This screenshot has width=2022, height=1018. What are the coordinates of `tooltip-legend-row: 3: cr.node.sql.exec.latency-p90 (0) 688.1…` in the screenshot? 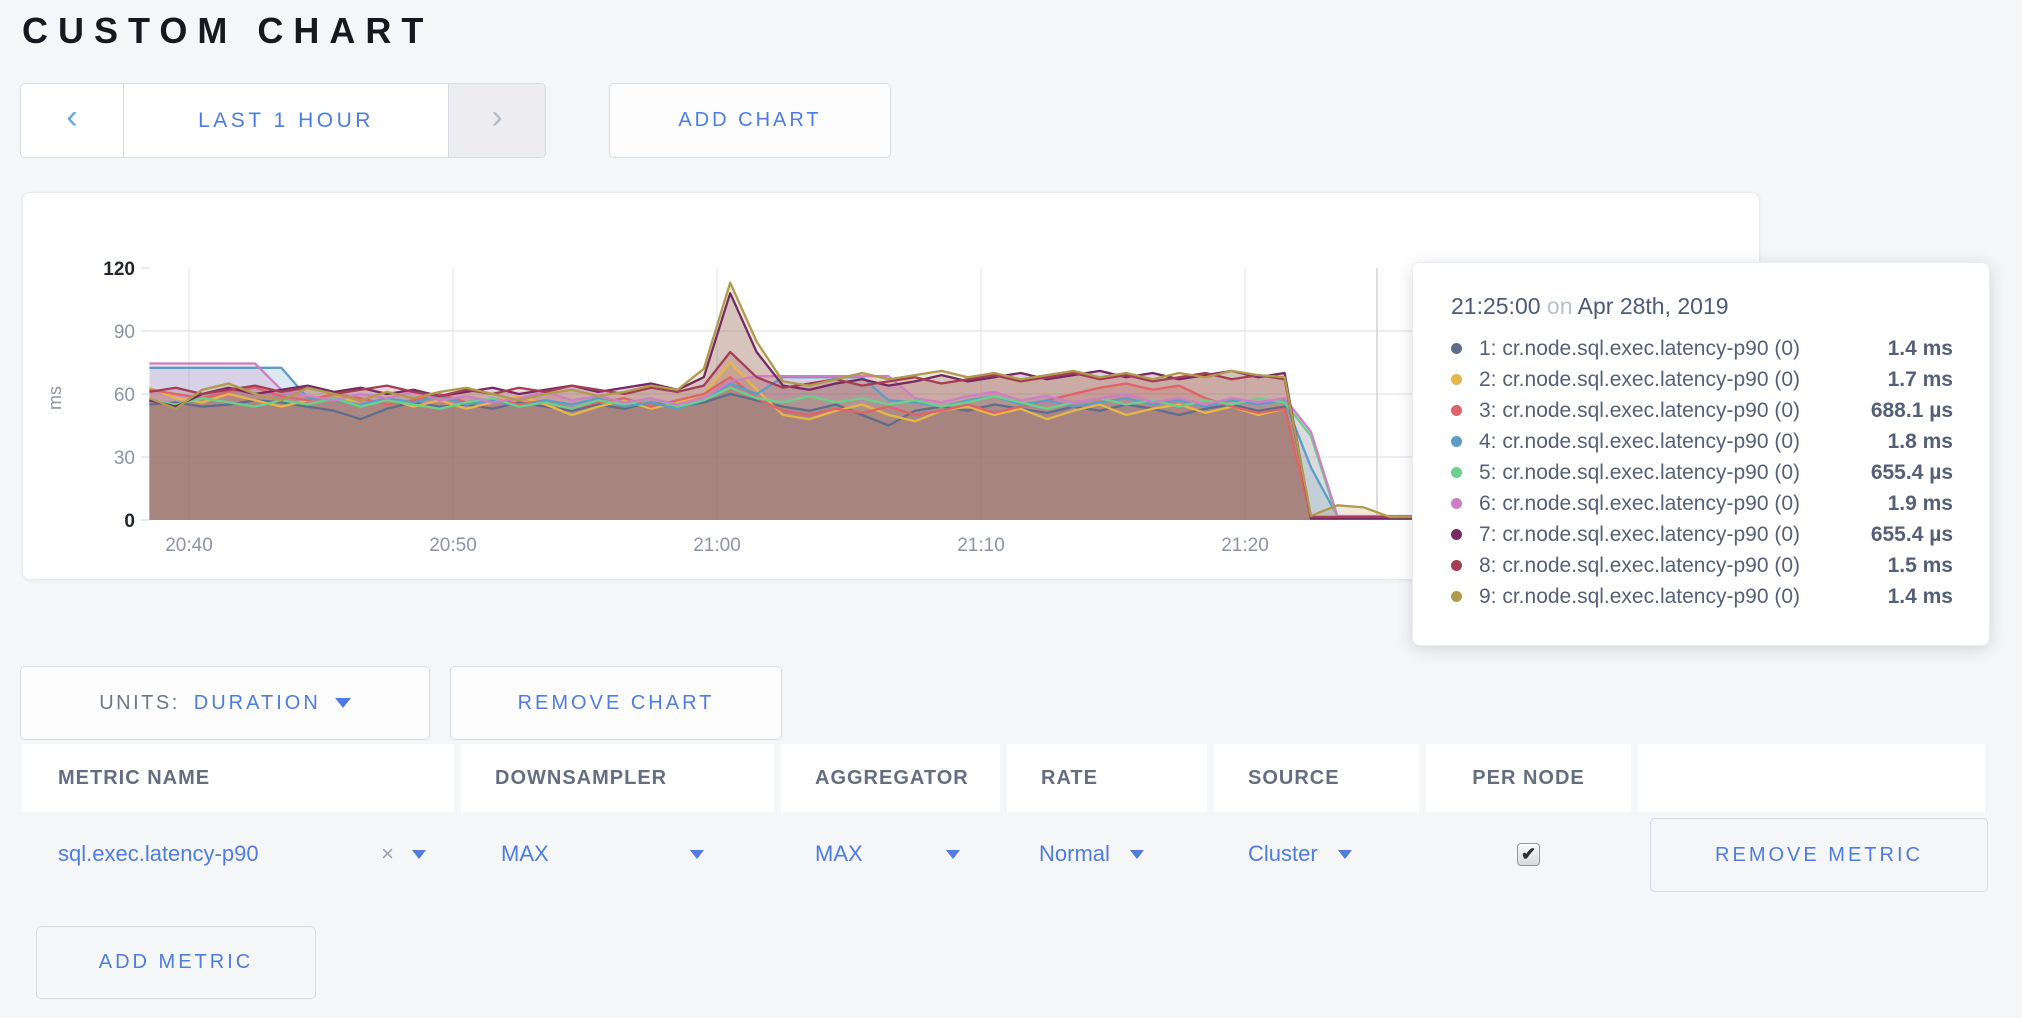 It's located at (1702, 410).